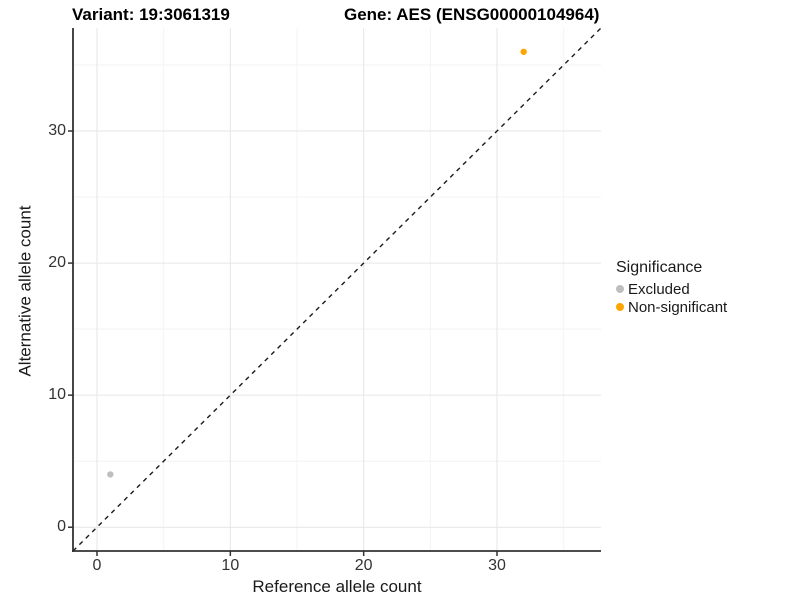  Describe the element at coordinates (57, 263) in the screenshot. I see `y-tick-label: 20` at that location.